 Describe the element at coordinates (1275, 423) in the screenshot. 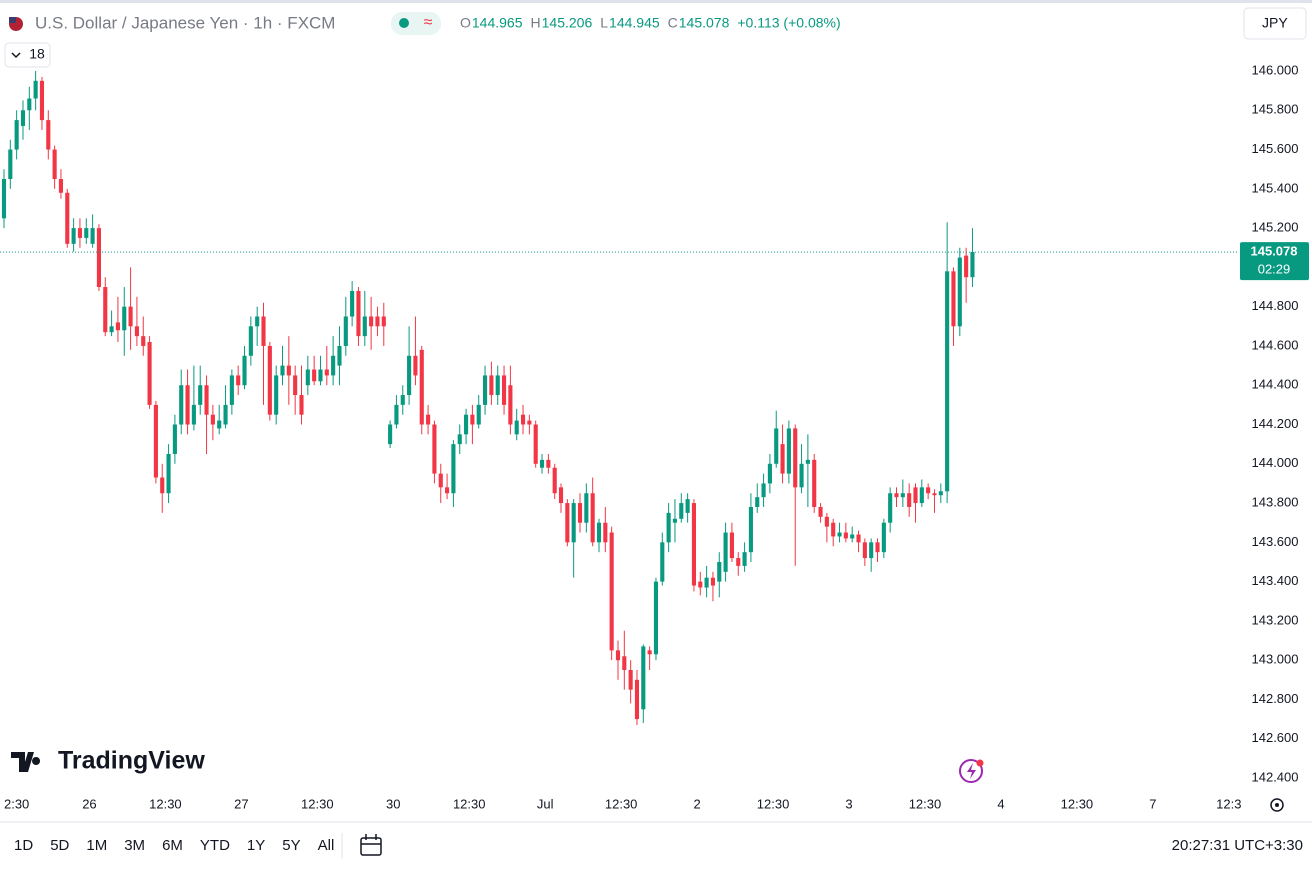

I see `y-tick-label: 144.200` at that location.